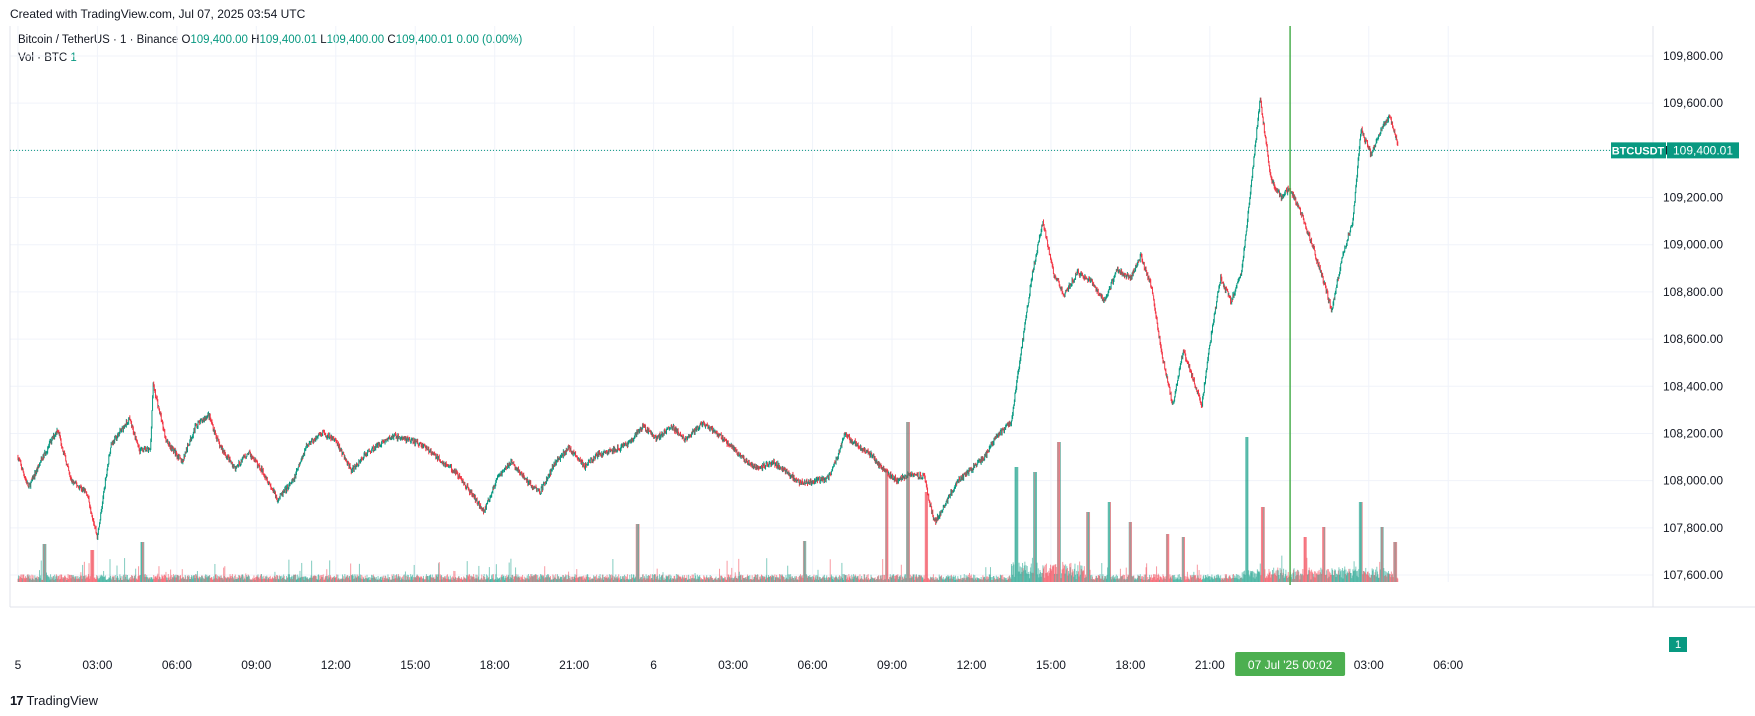  I want to click on price-axis-tick: 108,200.00, so click(1693, 433).